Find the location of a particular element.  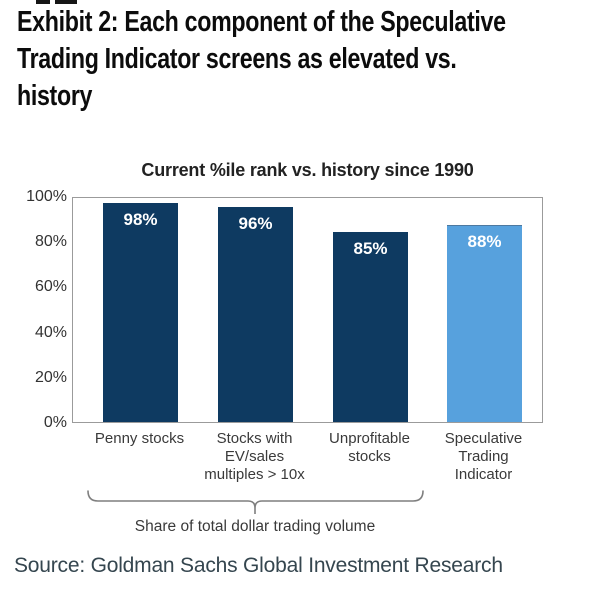

y-axis-tick-label: 20% is located at coordinates (50, 377).